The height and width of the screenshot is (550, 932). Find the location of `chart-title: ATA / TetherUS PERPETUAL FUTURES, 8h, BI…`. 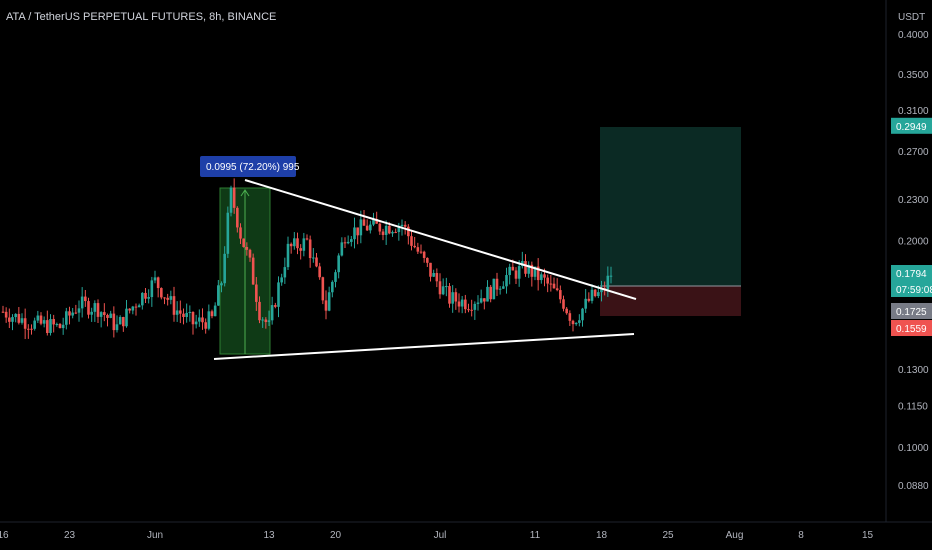

chart-title: ATA / TetherUS PERPETUAL FUTURES, 8h, BI… is located at coordinates (141, 17).